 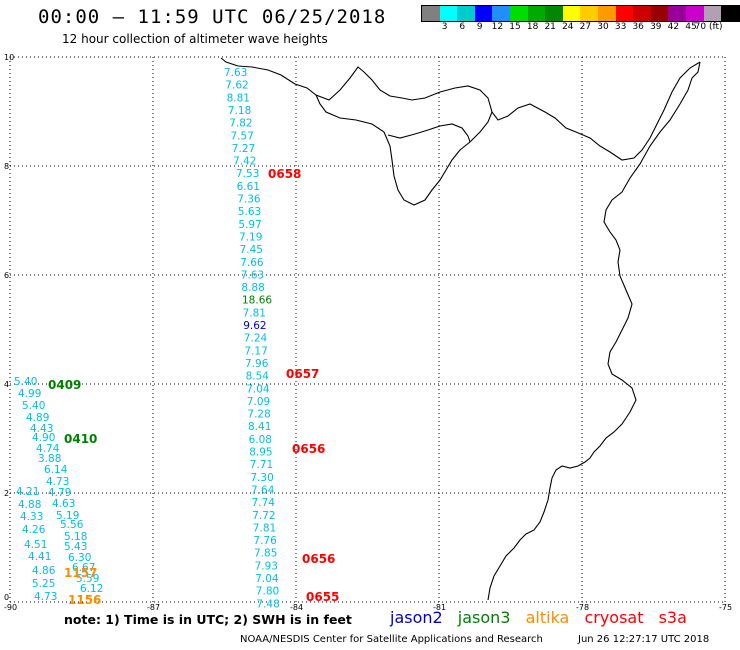 I want to click on swh-label: 18.66, so click(x=257, y=301).